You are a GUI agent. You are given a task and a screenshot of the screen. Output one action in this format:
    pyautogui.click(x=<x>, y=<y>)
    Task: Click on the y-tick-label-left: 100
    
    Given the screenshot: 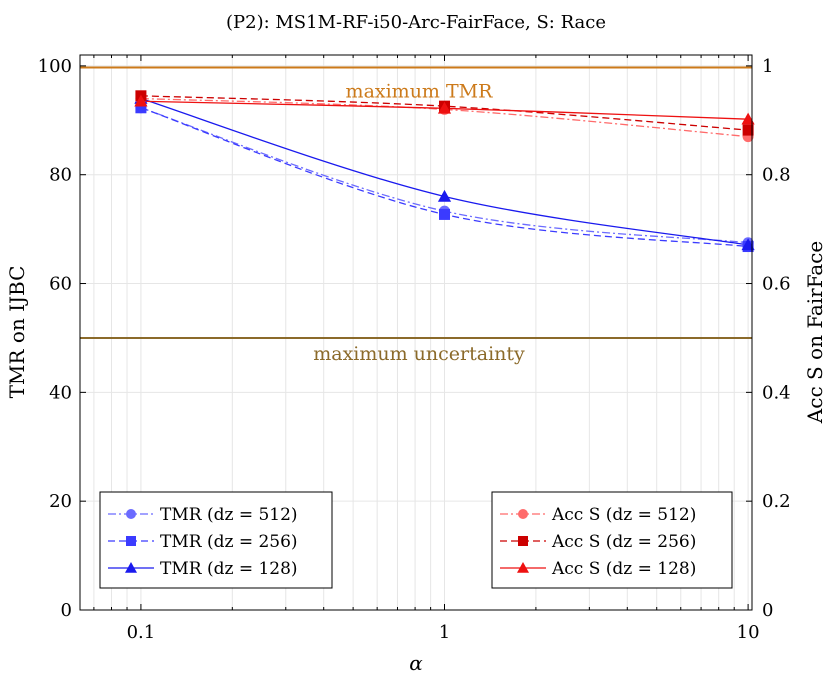 What is the action you would take?
    pyautogui.click(x=55, y=66)
    